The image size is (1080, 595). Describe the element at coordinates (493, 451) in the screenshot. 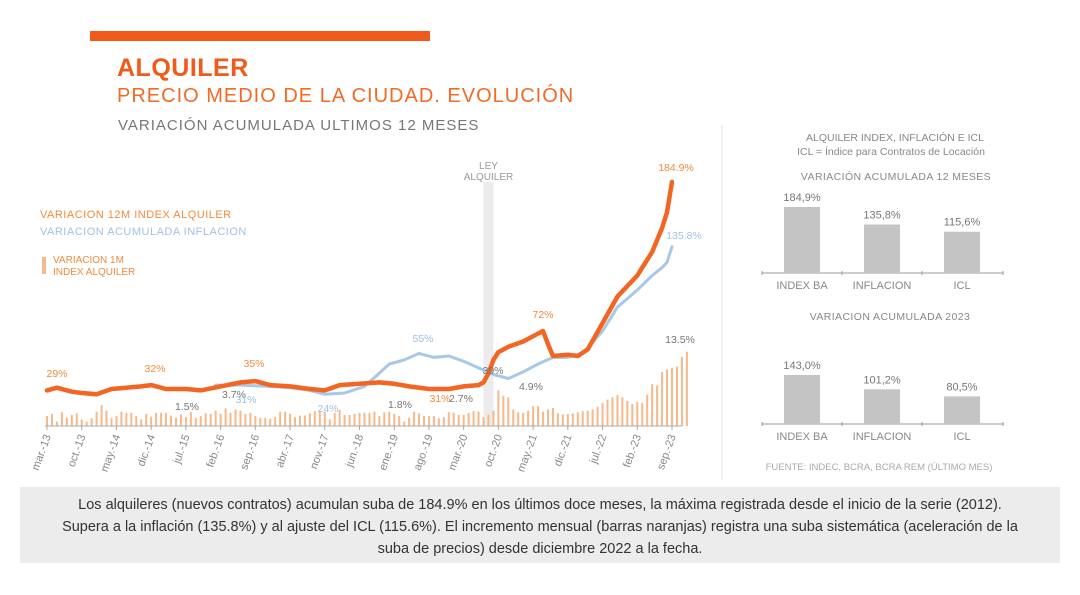

I see `x-tick-label: oct.-20` at that location.